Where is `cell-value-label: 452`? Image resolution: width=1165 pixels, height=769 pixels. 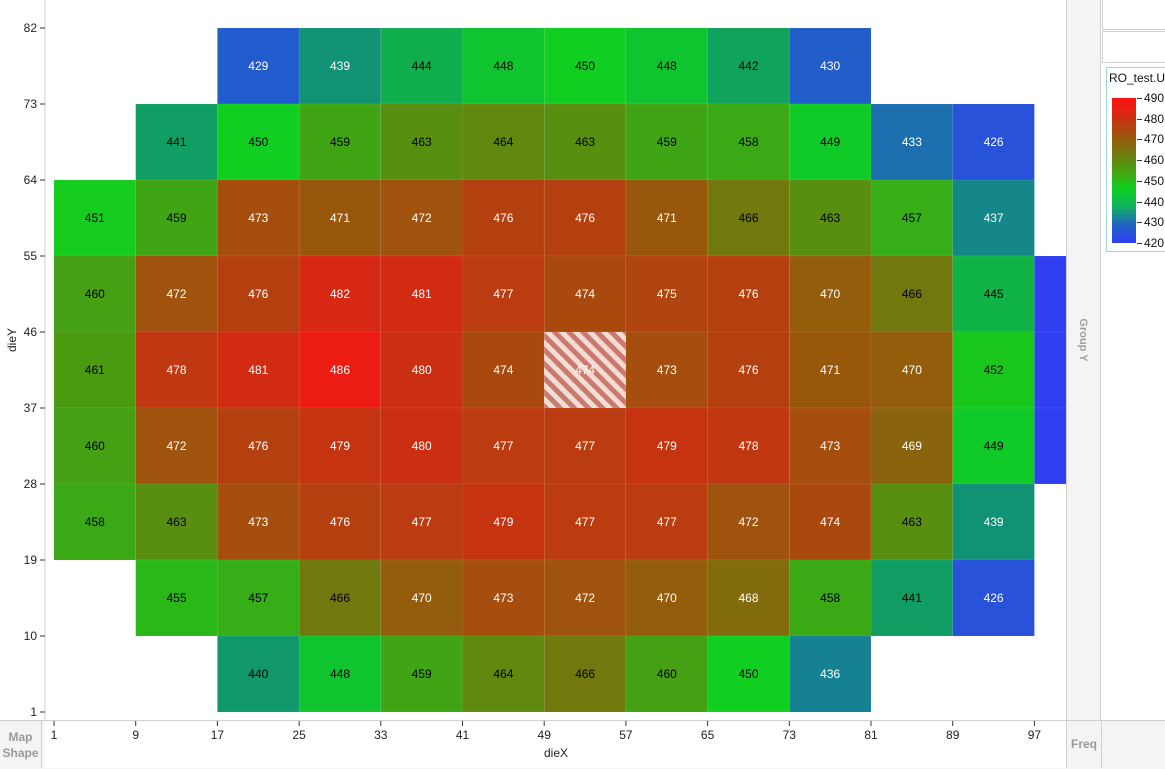
cell-value-label: 452 is located at coordinates (994, 370).